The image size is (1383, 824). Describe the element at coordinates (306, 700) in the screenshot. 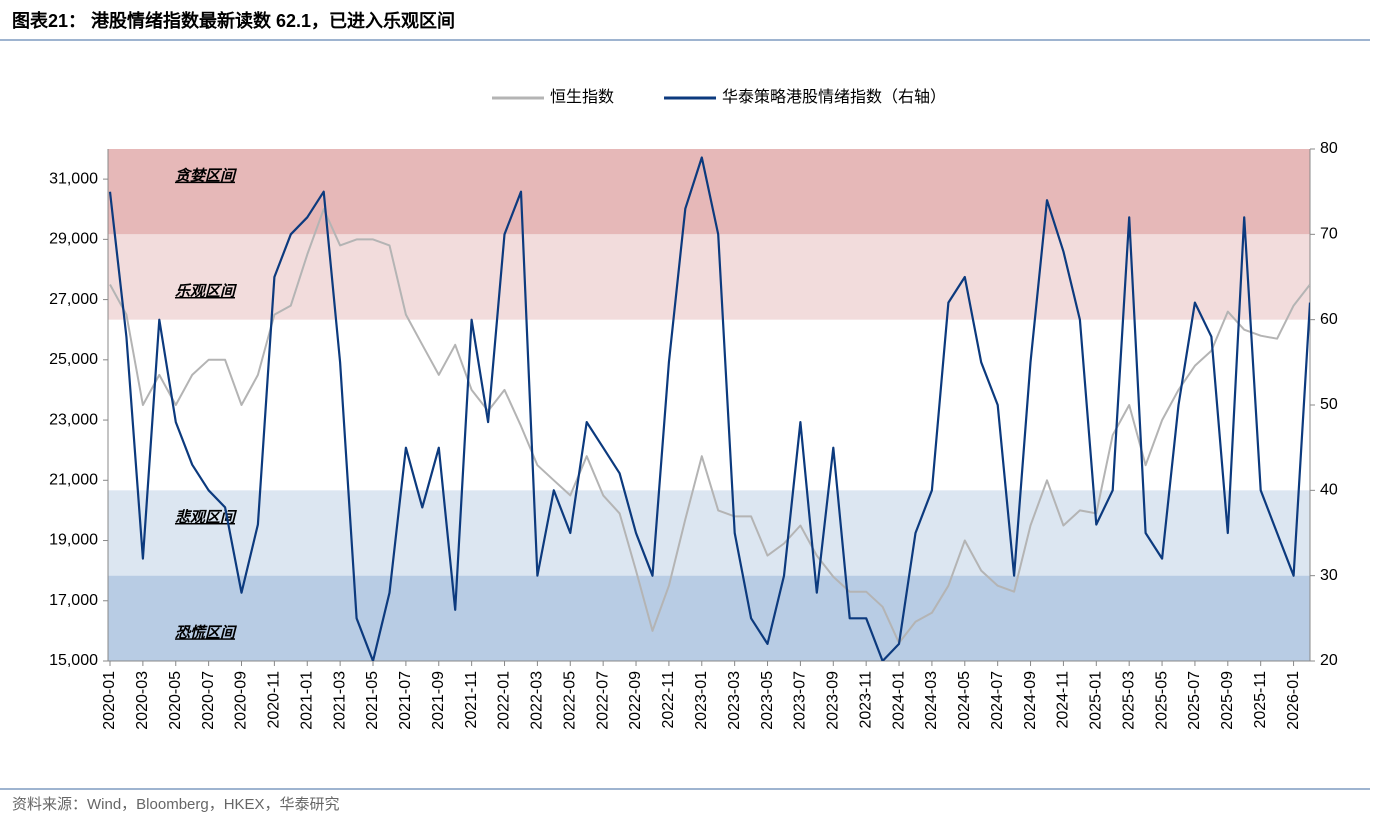

I see `x-tick-label: 2021-01` at that location.